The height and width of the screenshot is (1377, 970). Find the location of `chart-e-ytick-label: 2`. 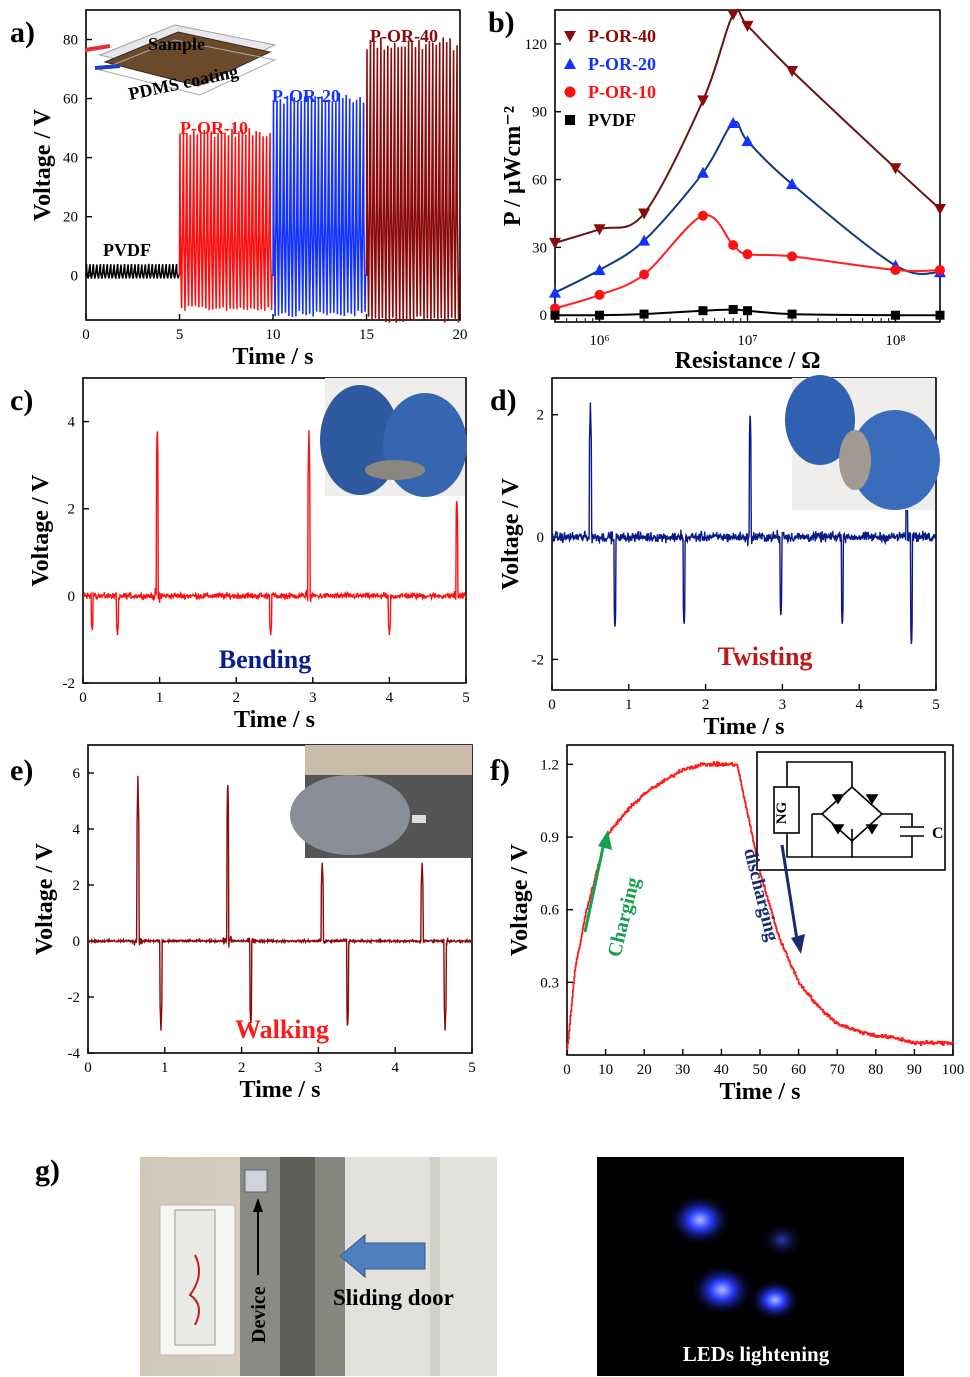

chart-e-ytick-label: 2 is located at coordinates (77, 886).